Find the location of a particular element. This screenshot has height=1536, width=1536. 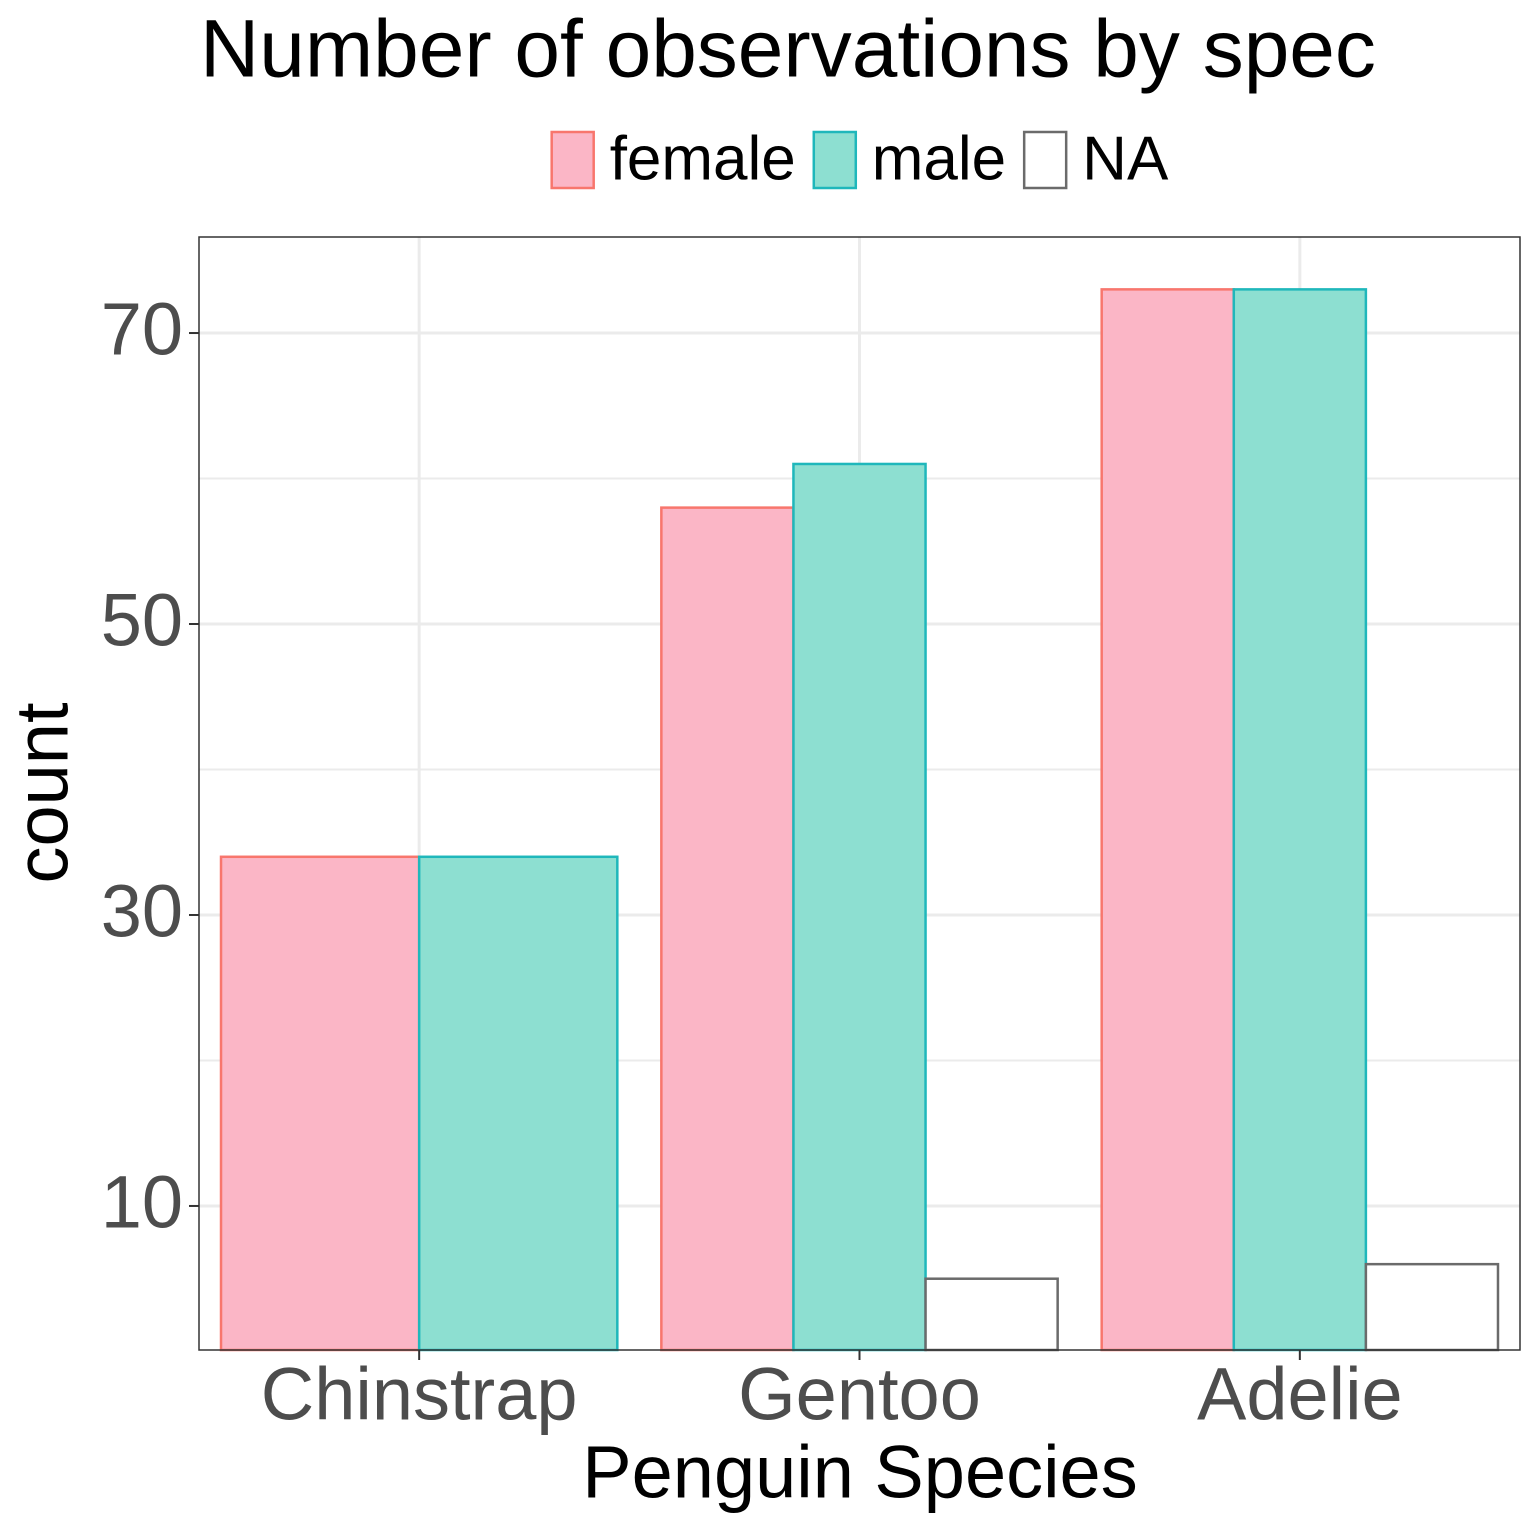

legend-label: male is located at coordinates (939, 158).